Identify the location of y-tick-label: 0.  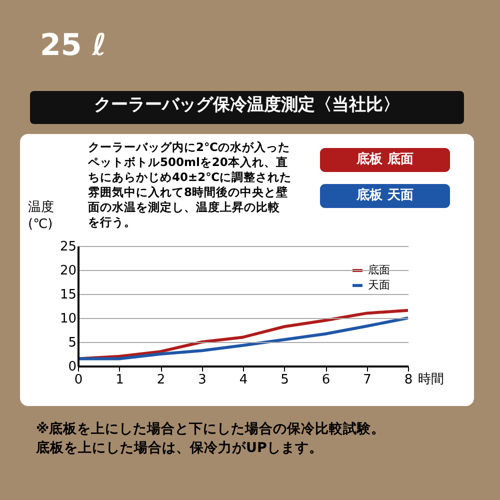
(72, 367).